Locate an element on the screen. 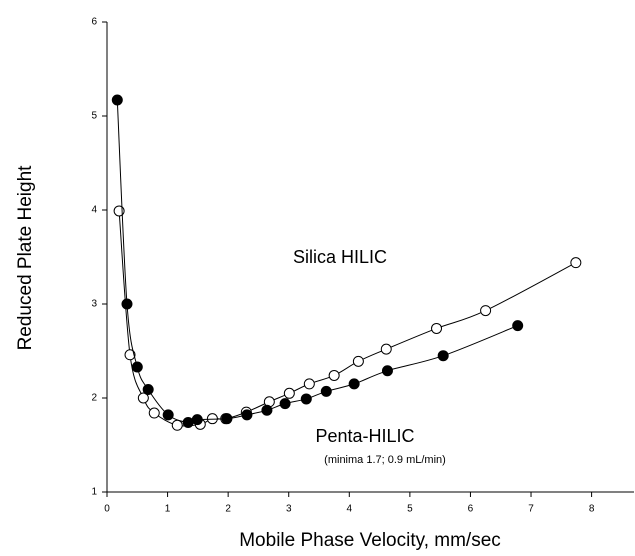 The width and height of the screenshot is (635, 556). x-tick-label: 3 is located at coordinates (289, 509).